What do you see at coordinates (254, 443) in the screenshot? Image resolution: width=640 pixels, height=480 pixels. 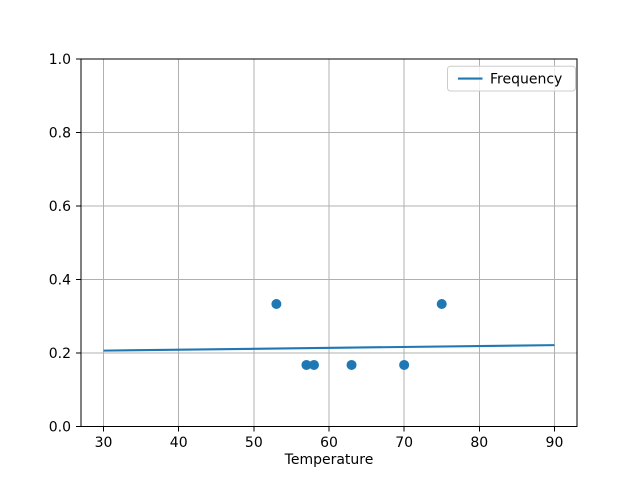 I see `x-tick-label: 50` at bounding box center [254, 443].